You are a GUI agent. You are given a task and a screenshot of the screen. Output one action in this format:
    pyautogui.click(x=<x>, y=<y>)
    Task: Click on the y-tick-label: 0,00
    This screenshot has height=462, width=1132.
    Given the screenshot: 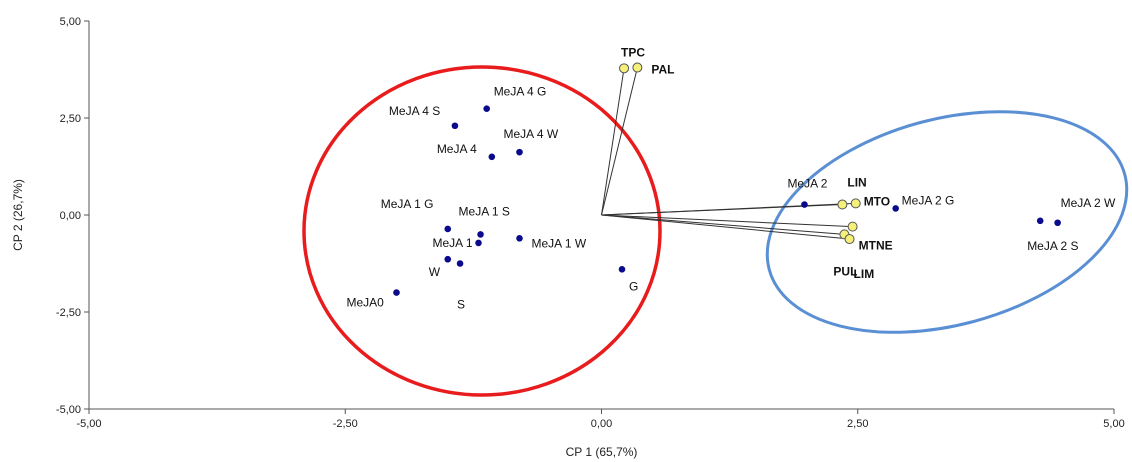 What is the action you would take?
    pyautogui.click(x=70, y=216)
    